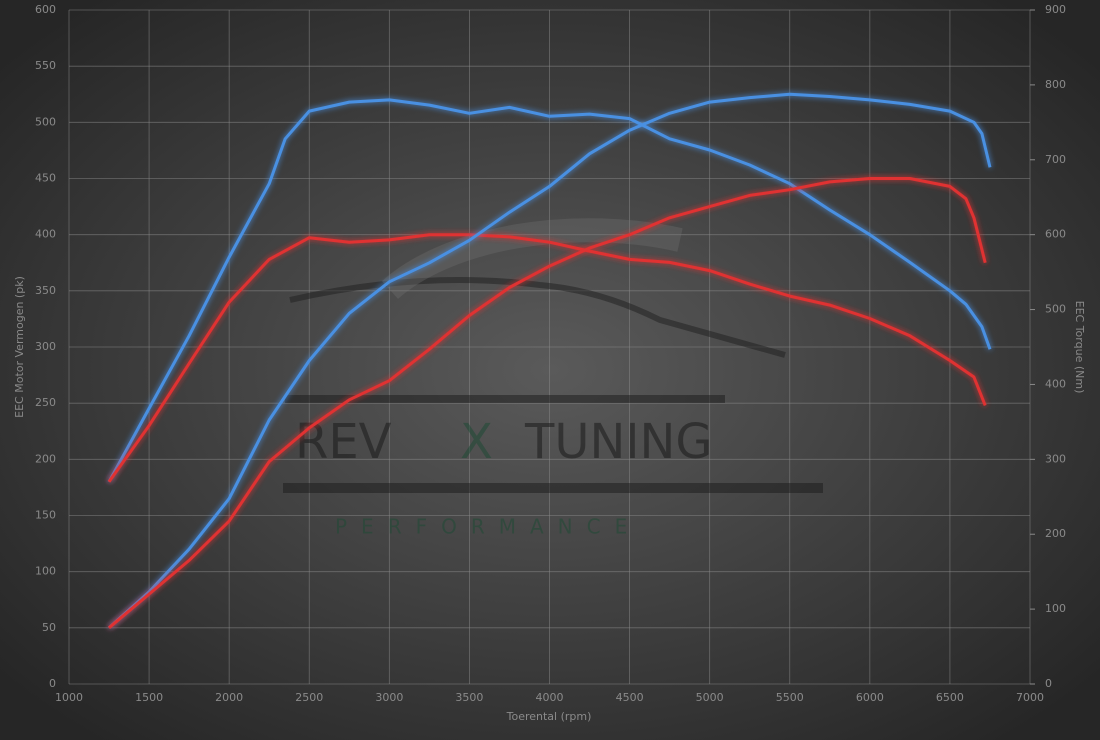  I want to click on y2-tick-label: 500, so click(1055, 309).